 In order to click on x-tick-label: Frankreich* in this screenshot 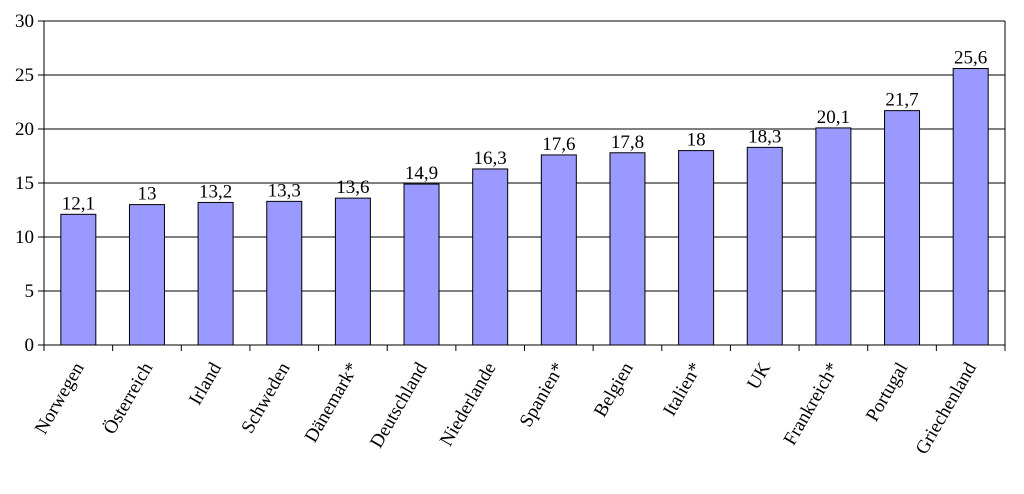, I will do `click(812, 404)`.